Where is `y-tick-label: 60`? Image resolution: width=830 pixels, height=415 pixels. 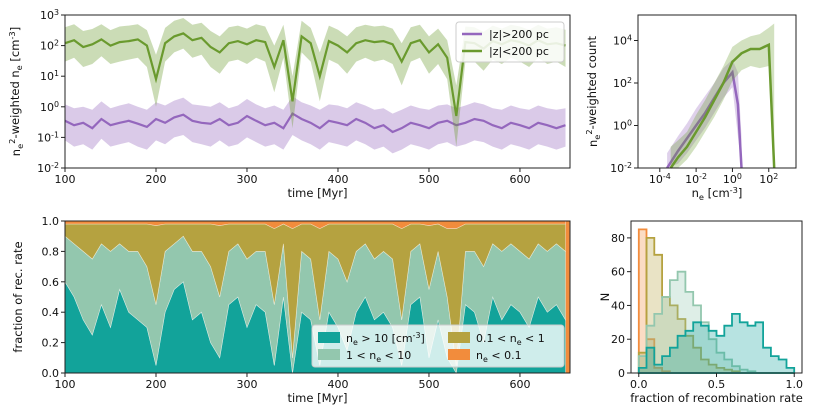 y-tick-label: 60 is located at coordinates (618, 272).